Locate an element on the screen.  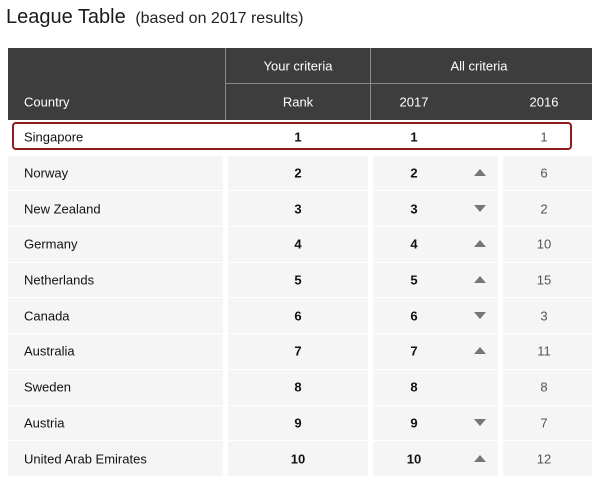
page-title: League Table (based on 2017 results) is located at coordinates (154, 17).